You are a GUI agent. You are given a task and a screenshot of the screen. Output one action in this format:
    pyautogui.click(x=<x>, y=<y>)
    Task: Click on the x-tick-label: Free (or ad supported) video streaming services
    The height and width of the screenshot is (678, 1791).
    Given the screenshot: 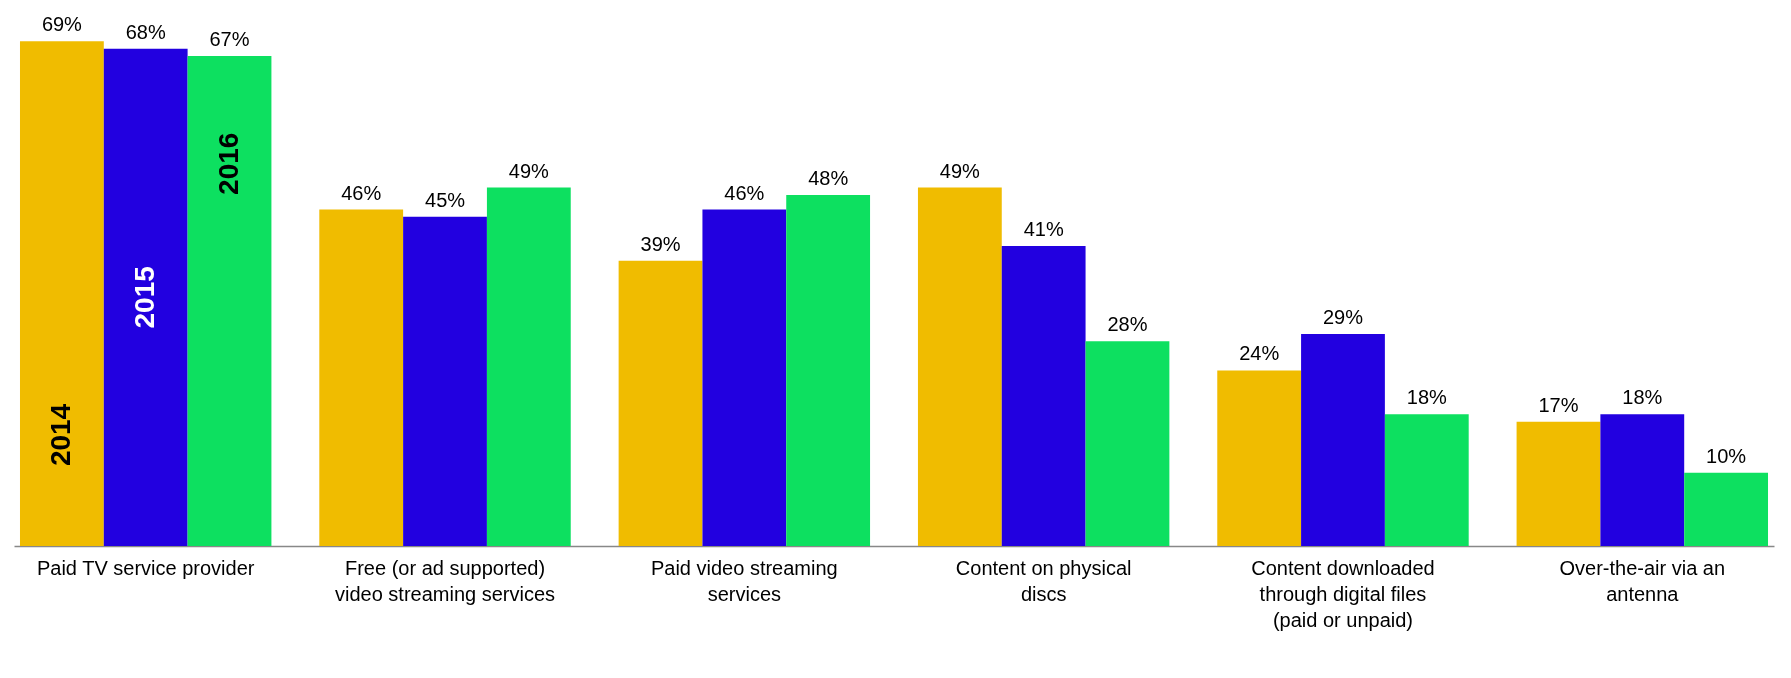 What is the action you would take?
    pyautogui.click(x=445, y=580)
    